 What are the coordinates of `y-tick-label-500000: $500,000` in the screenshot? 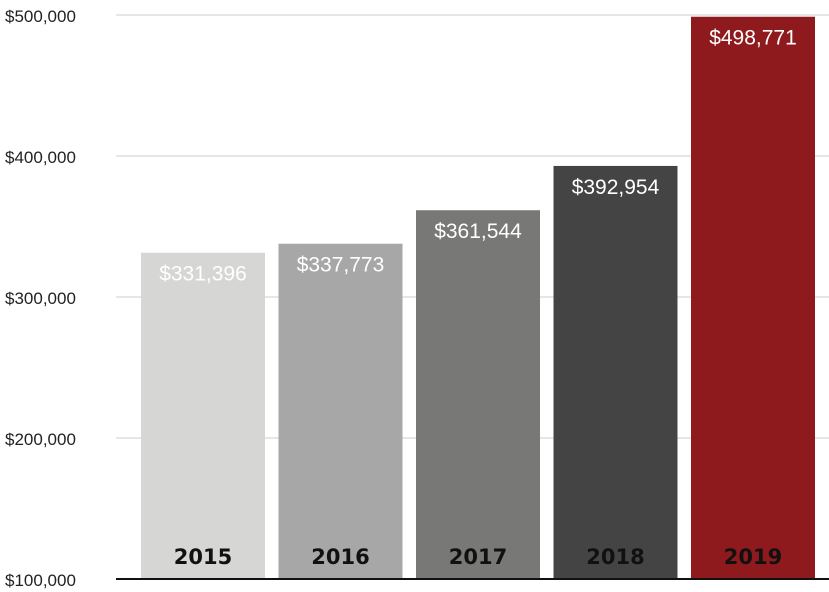 It's located at (40, 16).